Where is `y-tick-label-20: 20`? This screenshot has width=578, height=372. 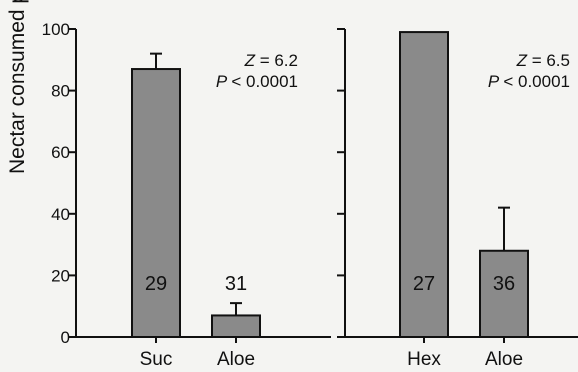 y-tick-label-20: 20 is located at coordinates (60, 275).